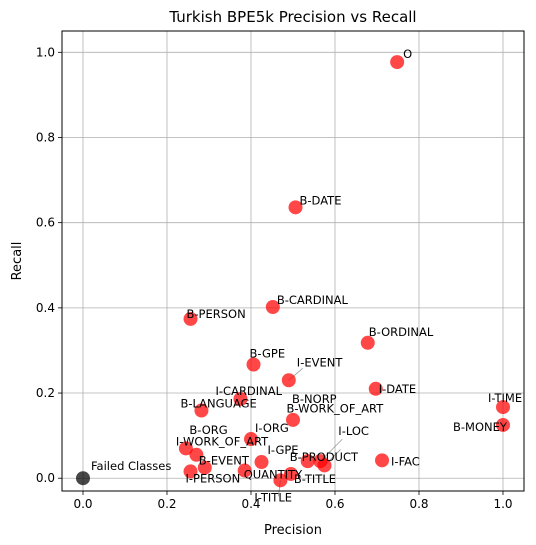  Describe the element at coordinates (418, 504) in the screenshot. I see `x-tick-label: 0.8` at that location.